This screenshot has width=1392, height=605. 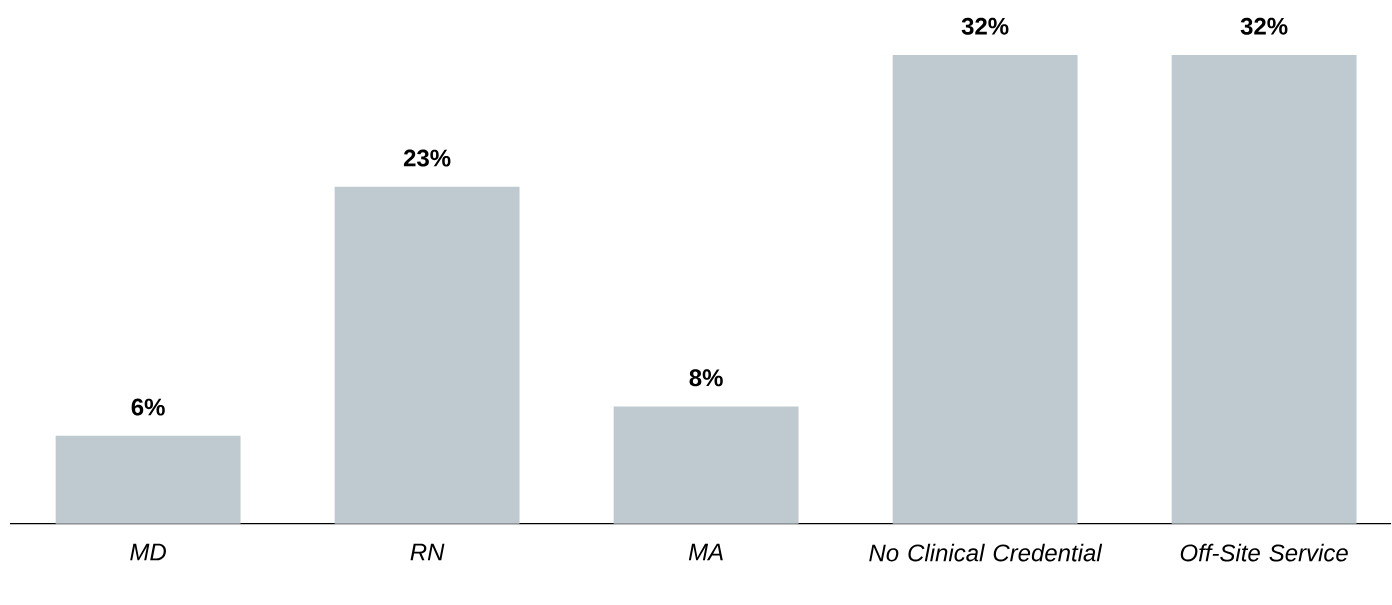 I want to click on x-tick-label: No Clinical Credential, so click(x=986, y=553).